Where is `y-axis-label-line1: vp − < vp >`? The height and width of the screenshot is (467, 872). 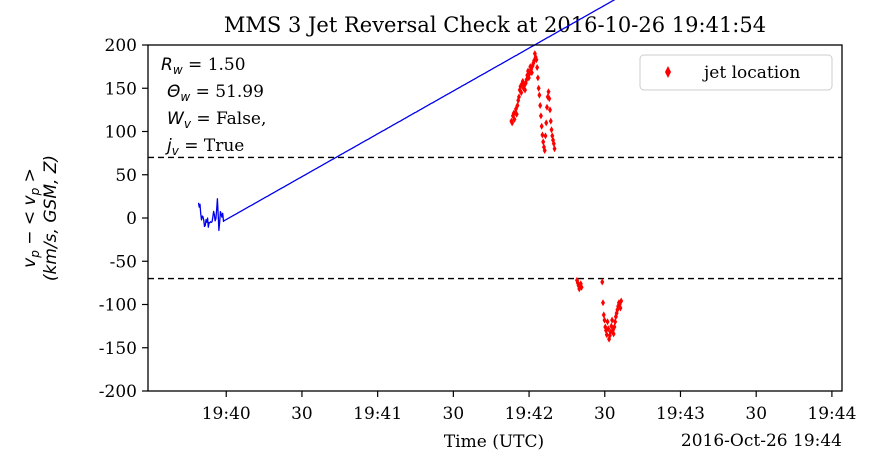
y-axis-label-line1: vp − < vp > is located at coordinates (31, 218).